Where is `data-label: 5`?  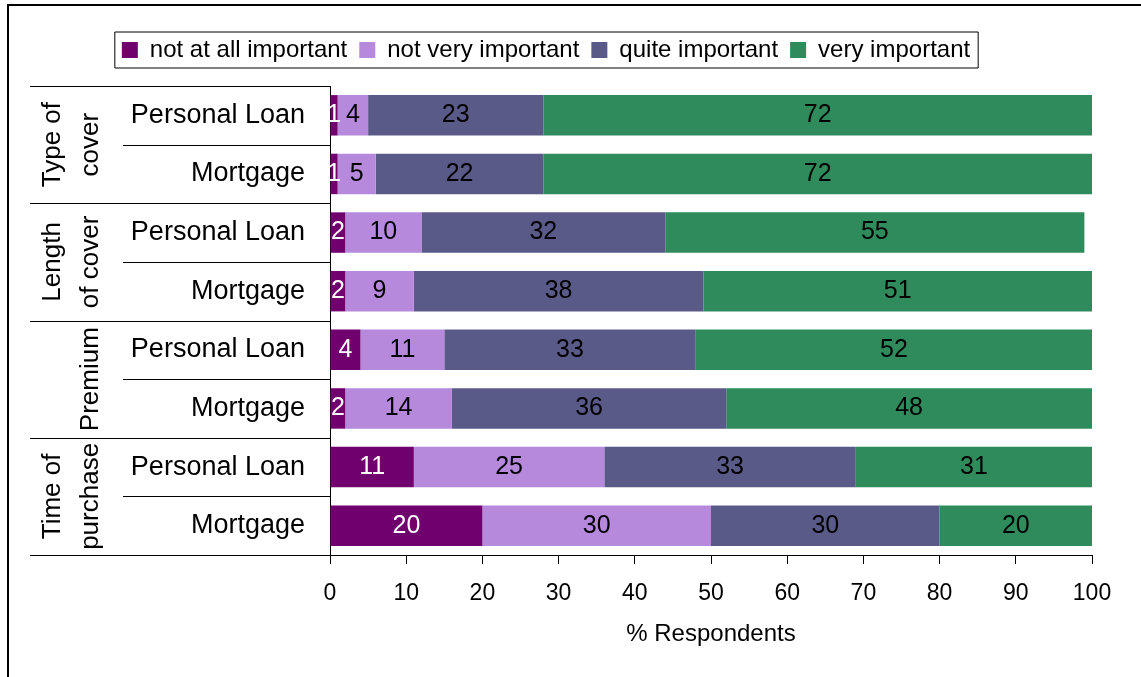 data-label: 5 is located at coordinates (356, 171).